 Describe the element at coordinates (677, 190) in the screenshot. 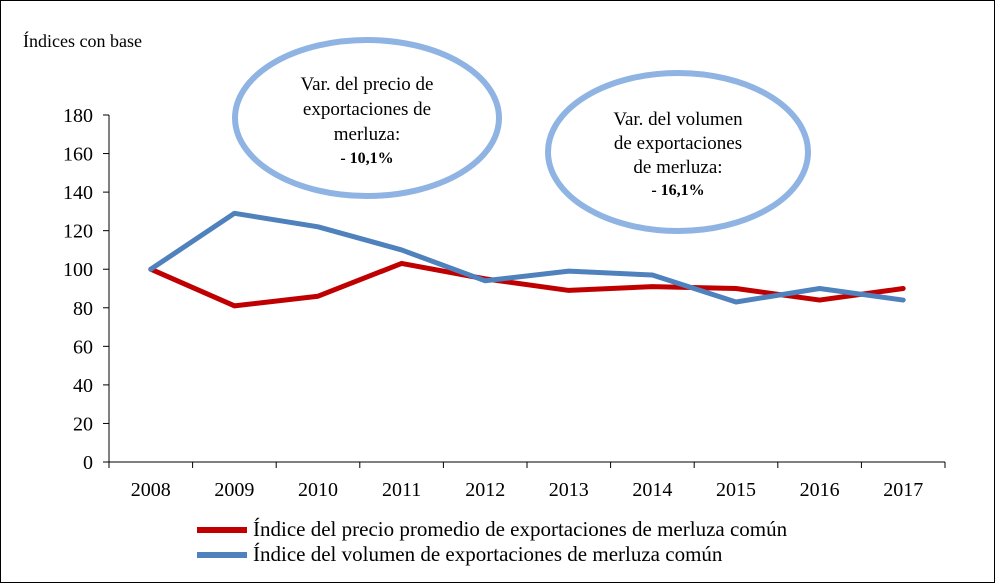

I see `annotation-volume-value: - 16,1%` at that location.